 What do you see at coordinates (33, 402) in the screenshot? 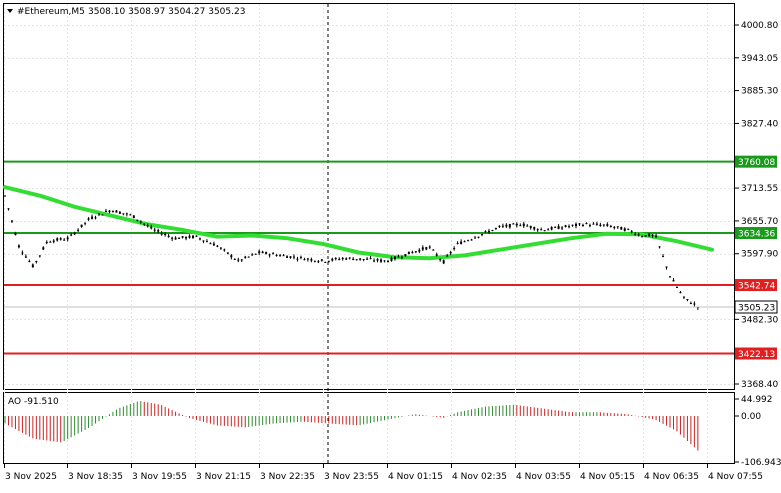
I see `ao-indicator-label: AO -91.510` at bounding box center [33, 402].